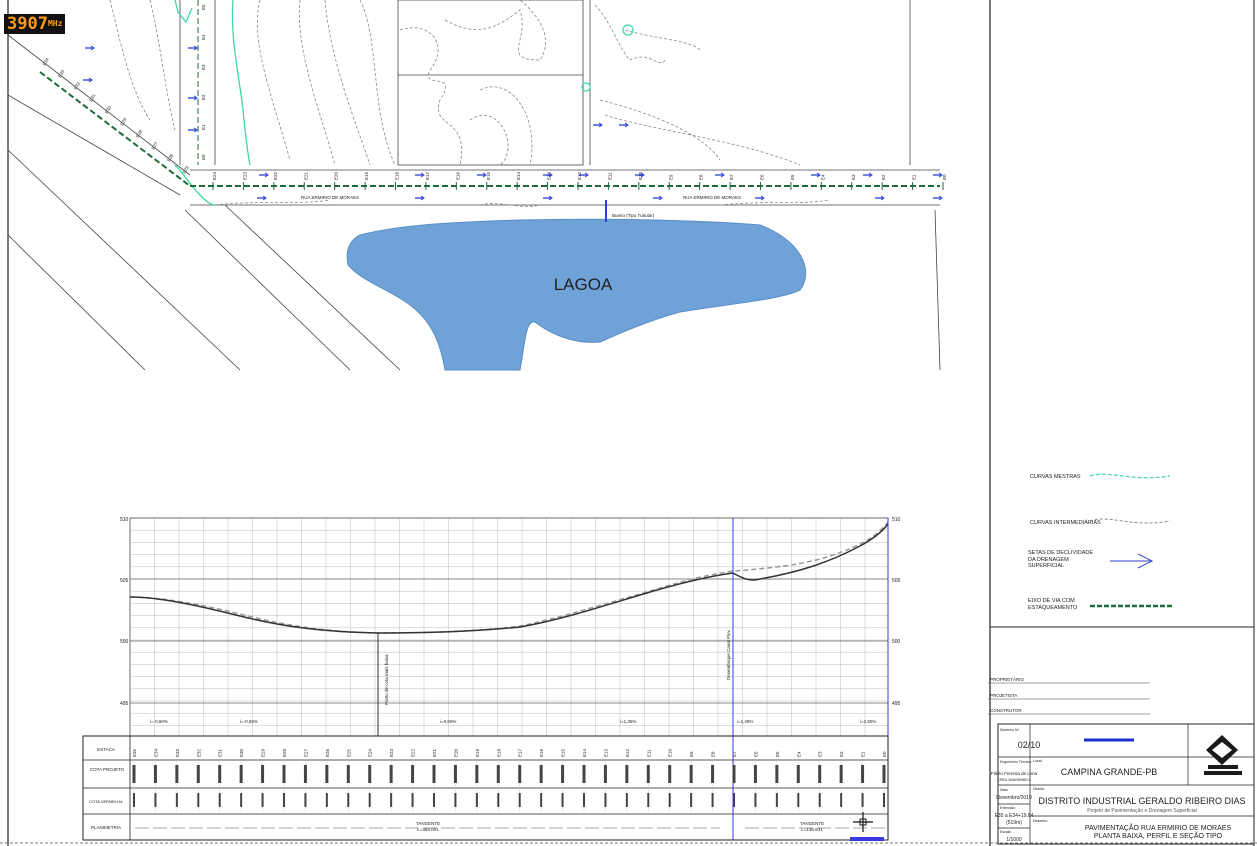  I want to click on table-station-label: E4, so click(798, 754).